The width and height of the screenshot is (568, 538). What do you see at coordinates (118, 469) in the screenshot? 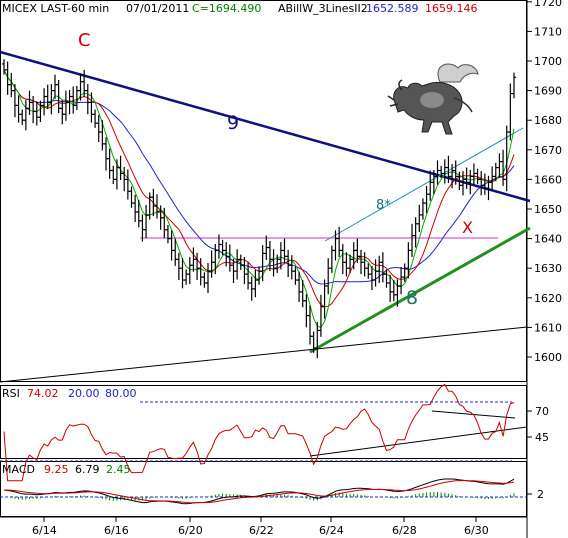
I see `macd-hist-value: 2.45` at bounding box center [118, 469].